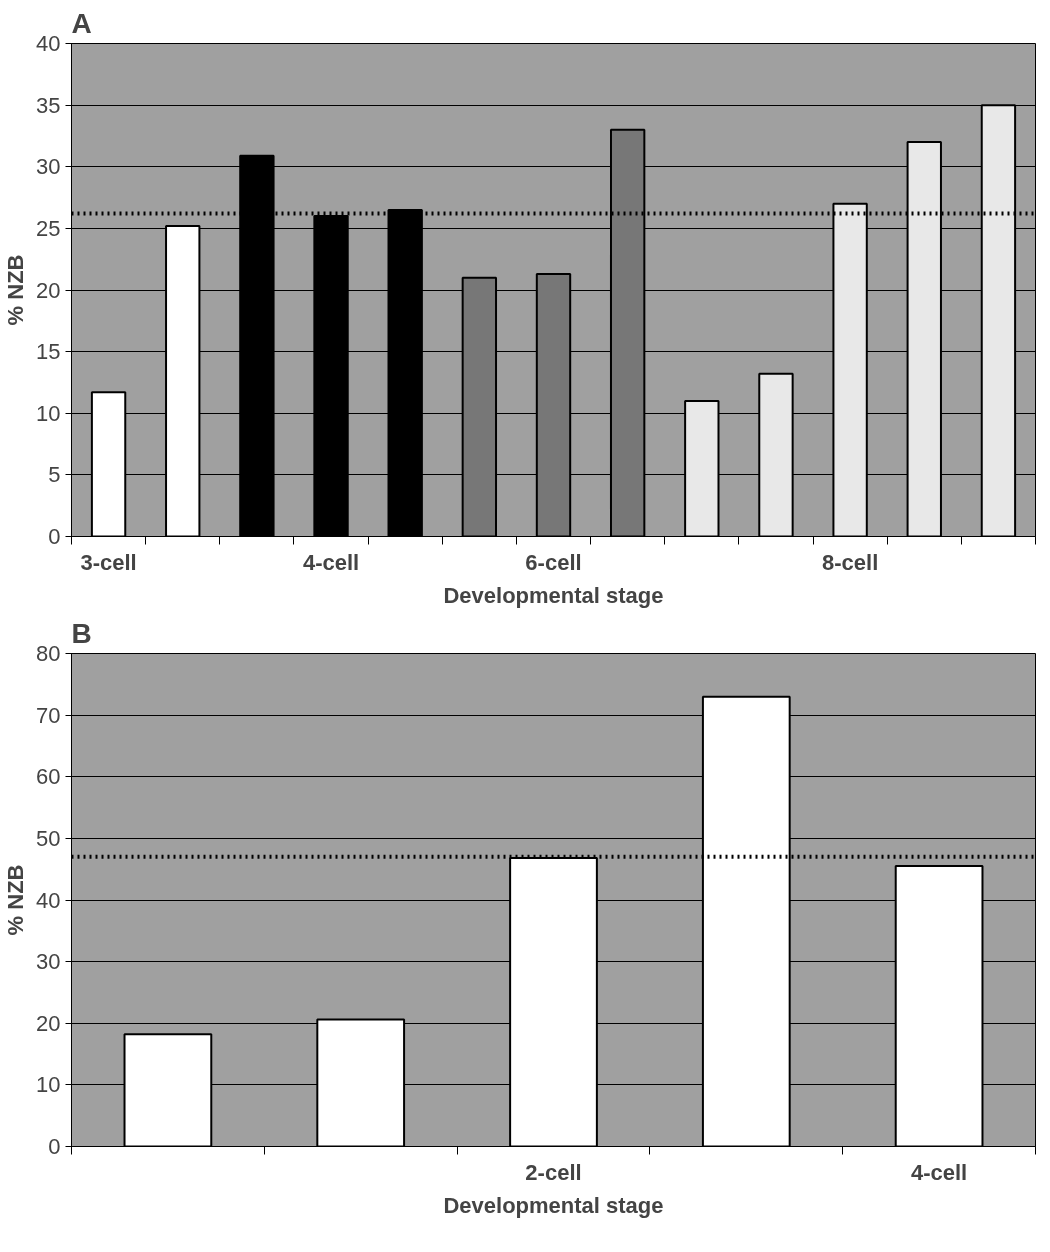  What do you see at coordinates (48, 777) in the screenshot?
I see `y-tick-label: 60` at bounding box center [48, 777].